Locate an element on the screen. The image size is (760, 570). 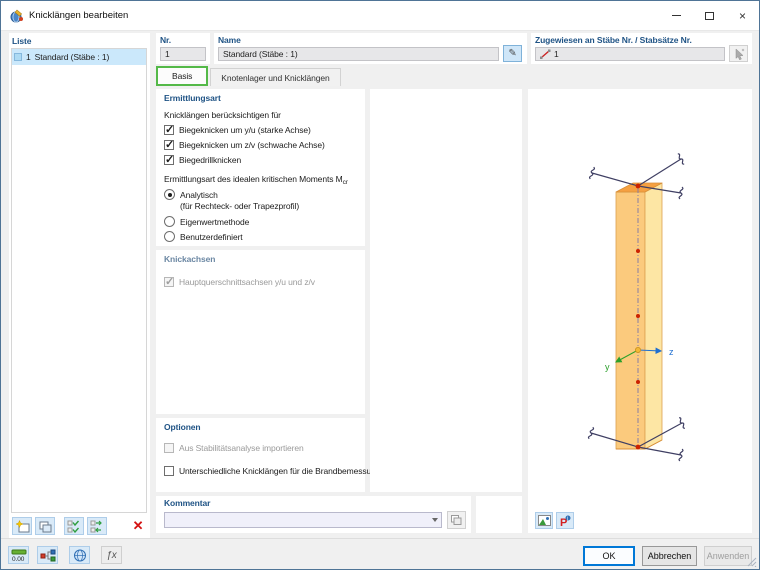
copy-comment-icon is located at coordinates (456, 520).